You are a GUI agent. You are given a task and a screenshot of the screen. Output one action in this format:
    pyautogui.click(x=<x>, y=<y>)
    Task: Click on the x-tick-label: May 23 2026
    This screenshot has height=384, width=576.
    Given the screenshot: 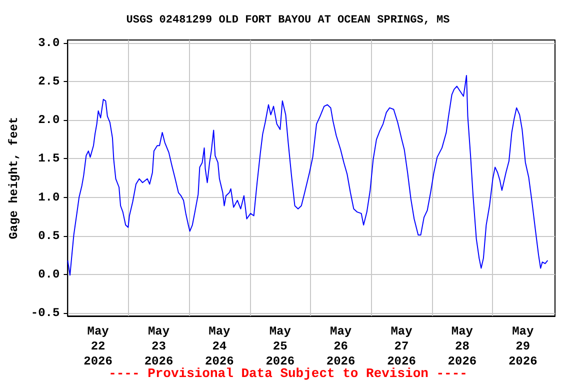 What is the action you would take?
    pyautogui.click(x=159, y=346)
    